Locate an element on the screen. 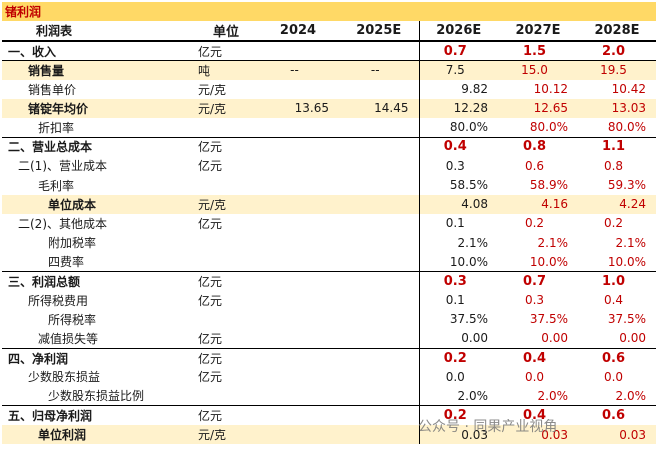 The height and width of the screenshot is (454, 657). row-label: 所得税费用 is located at coordinates (58, 300).